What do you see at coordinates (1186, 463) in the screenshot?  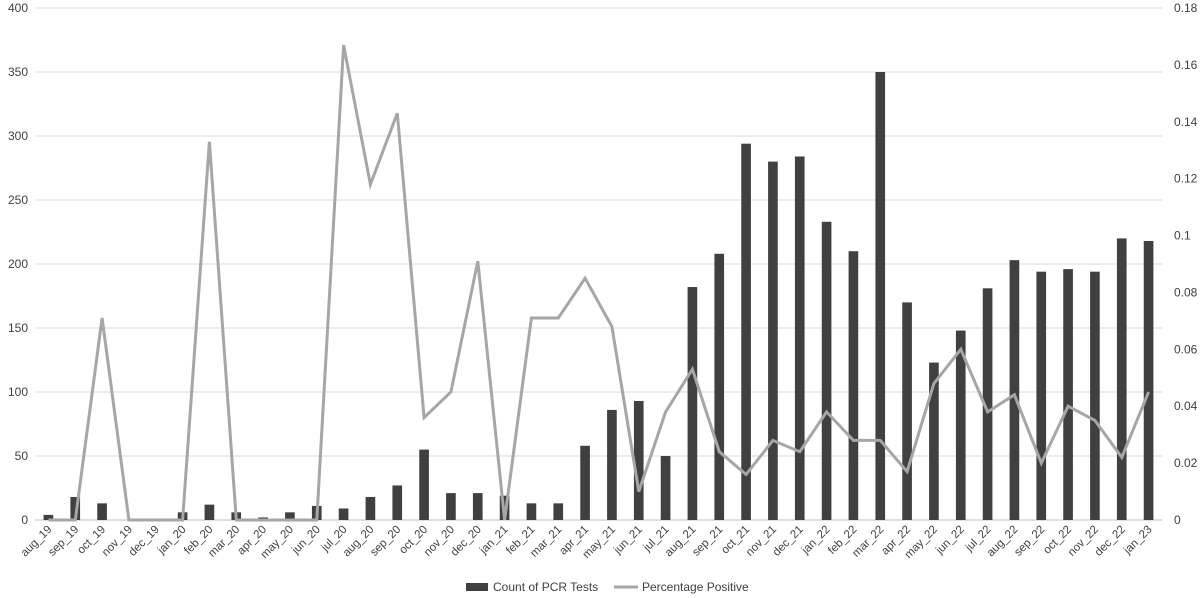 I see `right-tick-label: 0.02` at bounding box center [1186, 463].